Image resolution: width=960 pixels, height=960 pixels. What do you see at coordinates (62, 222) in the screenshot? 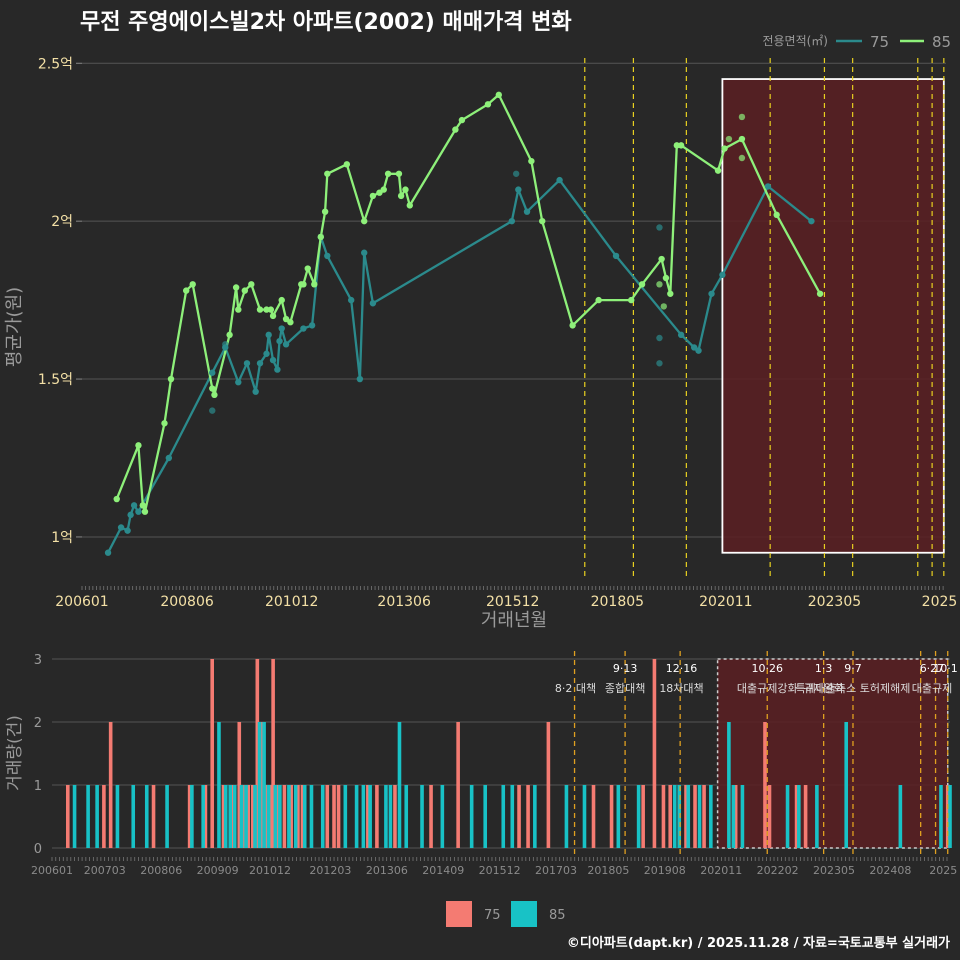
I see `top-y-tick-label-2: 2억` at bounding box center [62, 222].